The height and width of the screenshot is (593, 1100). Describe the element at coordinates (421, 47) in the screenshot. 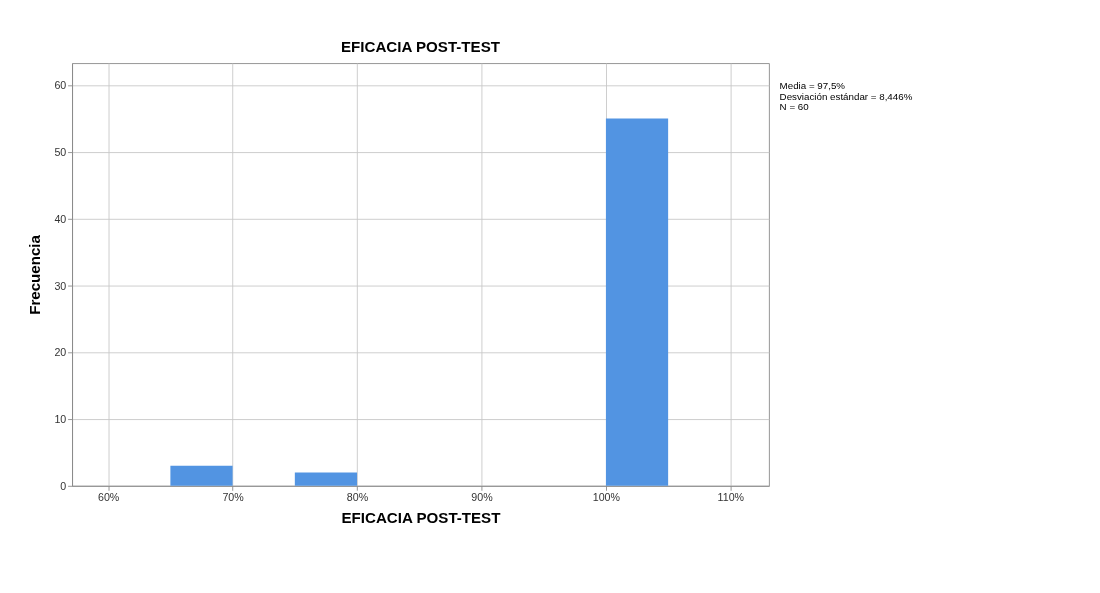

I see `chart-title: EFICACIA POST-TEST` at that location.